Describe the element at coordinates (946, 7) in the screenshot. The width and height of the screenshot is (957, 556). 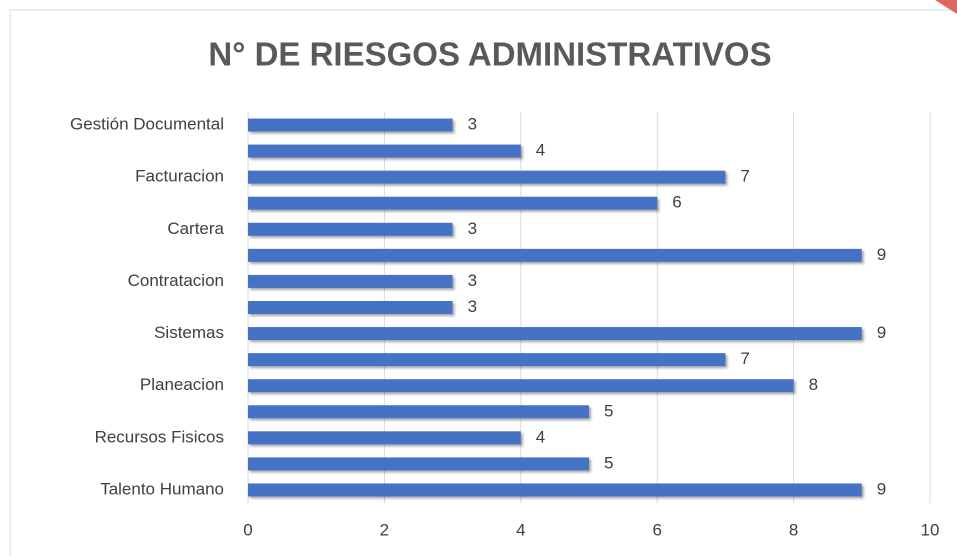
I see `corner-mark` at that location.